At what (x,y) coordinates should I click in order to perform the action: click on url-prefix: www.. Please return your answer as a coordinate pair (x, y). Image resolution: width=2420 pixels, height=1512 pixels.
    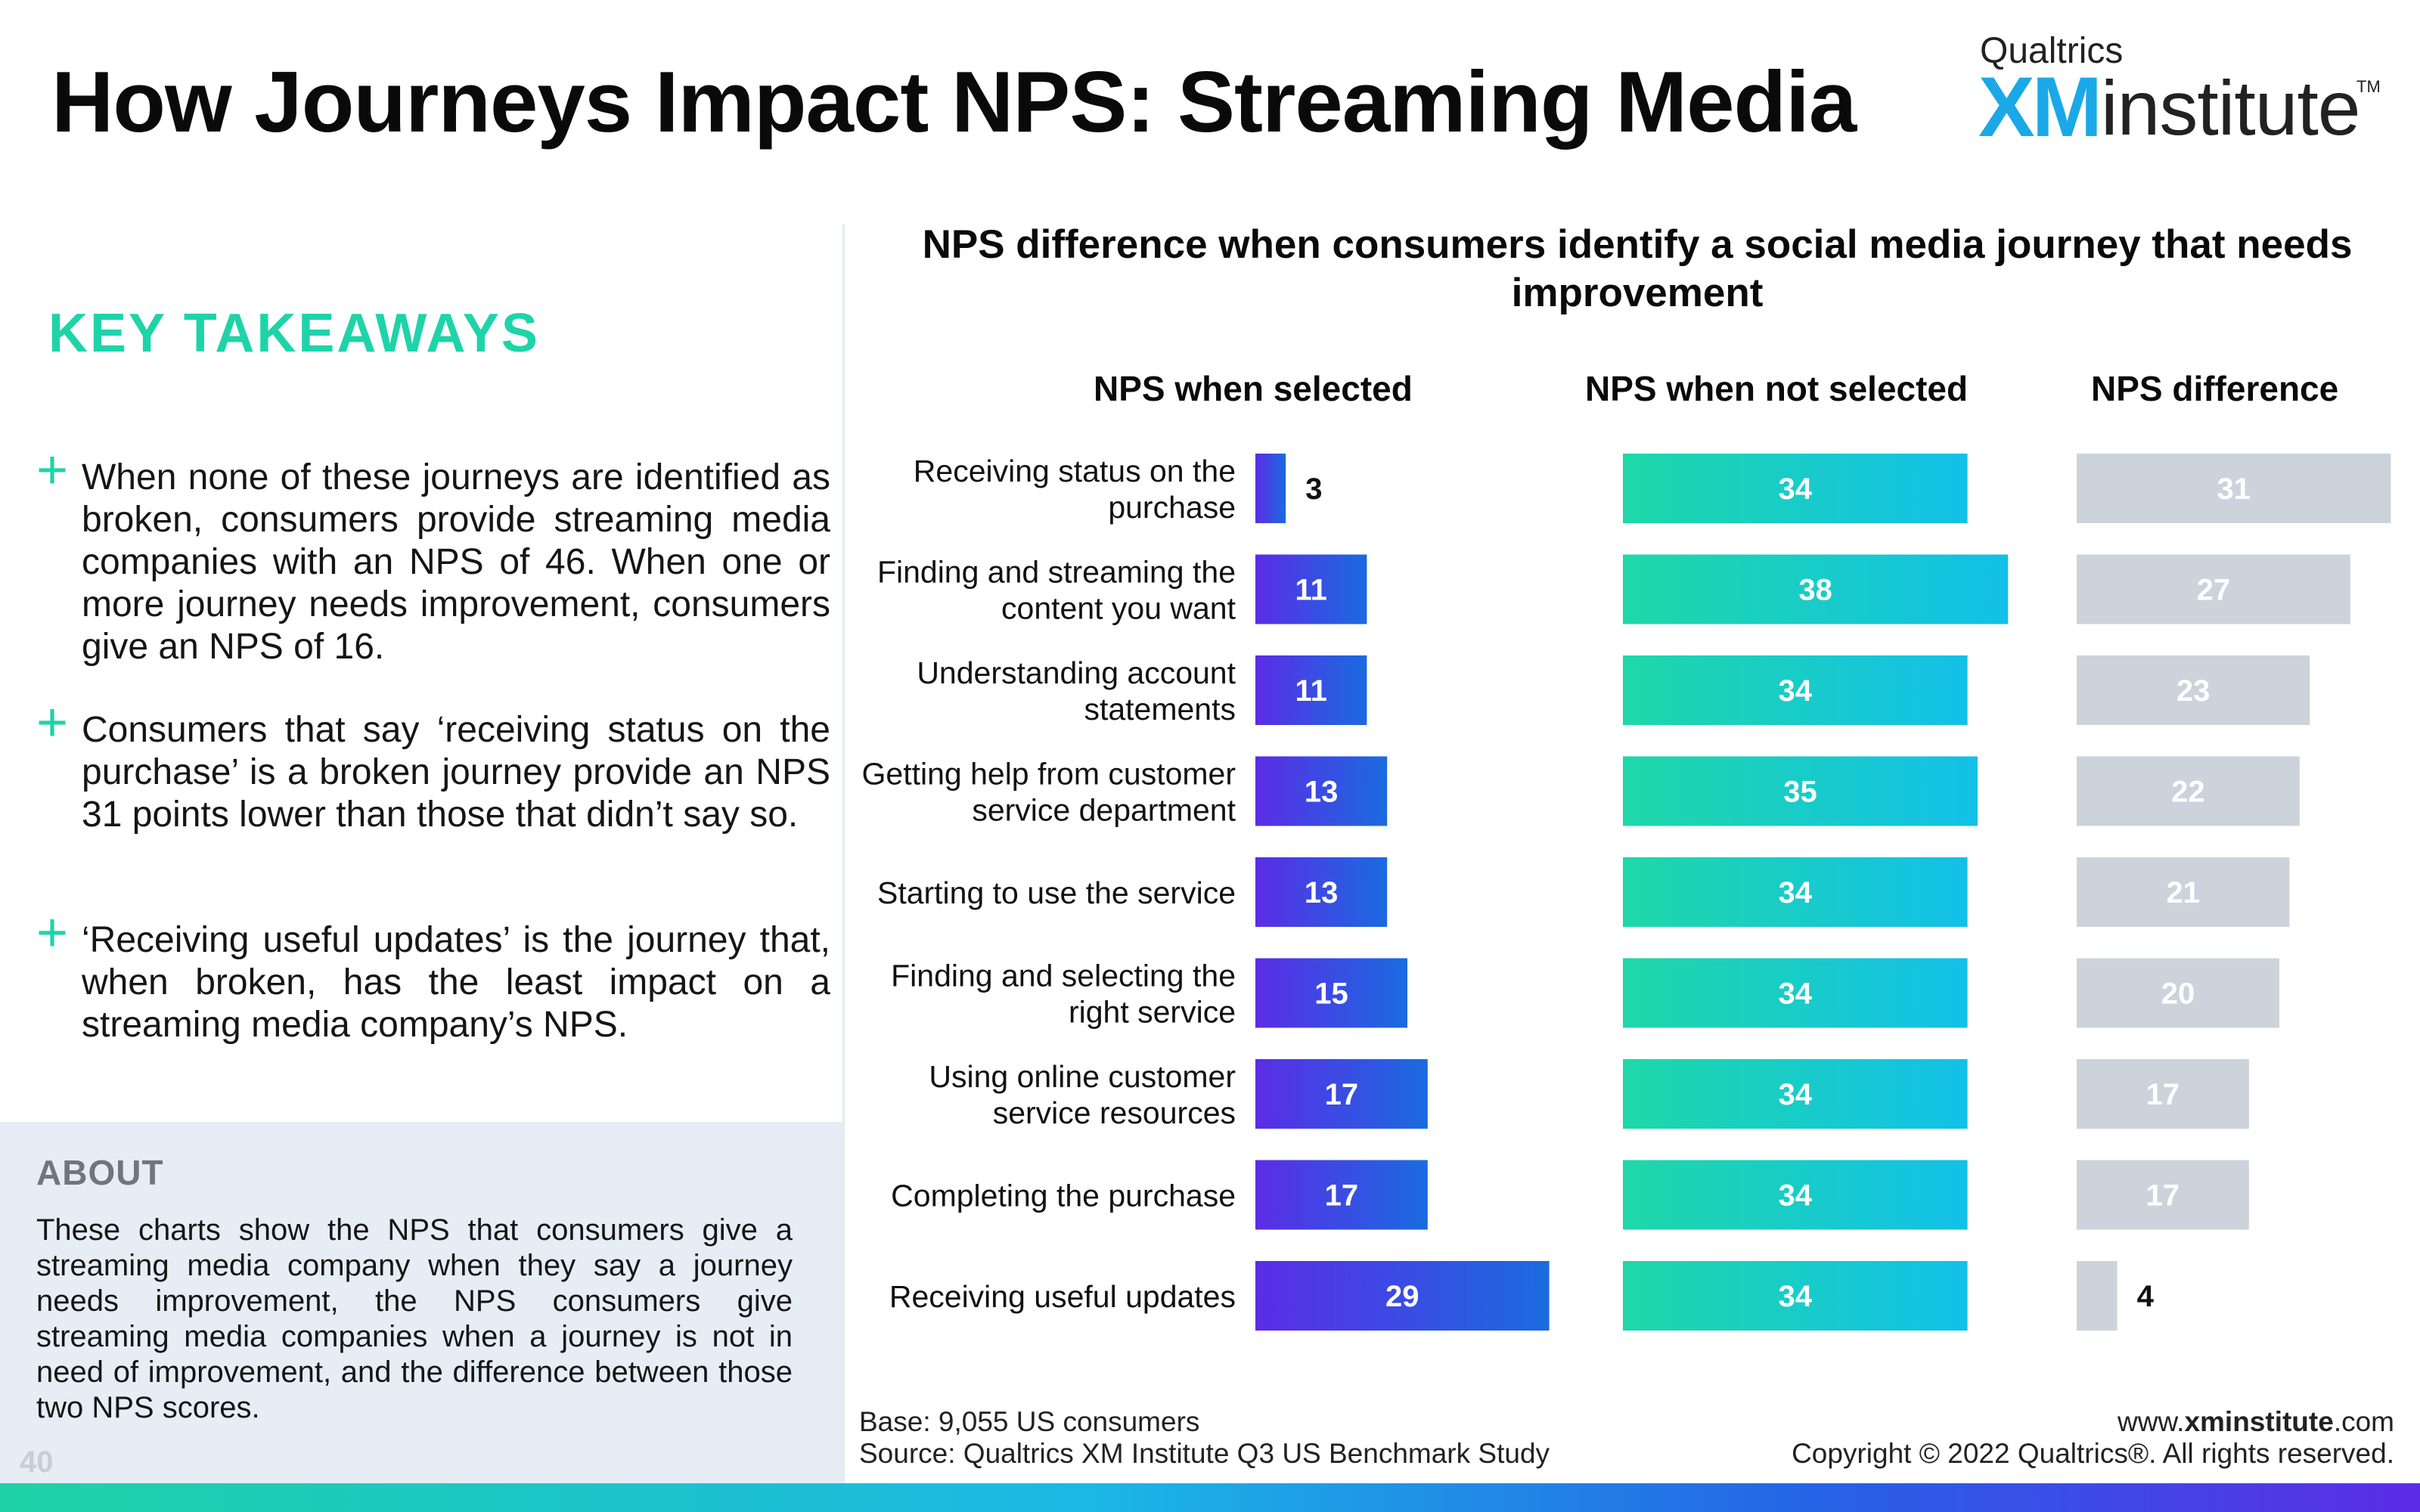
    Looking at the image, I should click on (2151, 1421).